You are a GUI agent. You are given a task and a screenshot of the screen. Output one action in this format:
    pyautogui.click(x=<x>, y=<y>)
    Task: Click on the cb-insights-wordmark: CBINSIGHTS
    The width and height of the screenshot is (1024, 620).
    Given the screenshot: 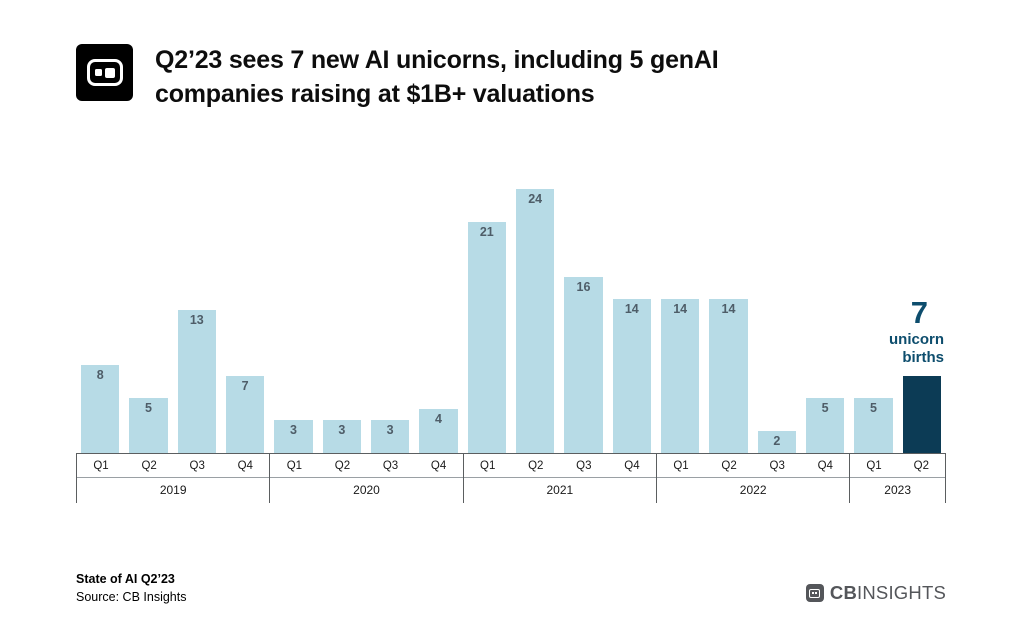 What is the action you would take?
    pyautogui.click(x=875, y=593)
    